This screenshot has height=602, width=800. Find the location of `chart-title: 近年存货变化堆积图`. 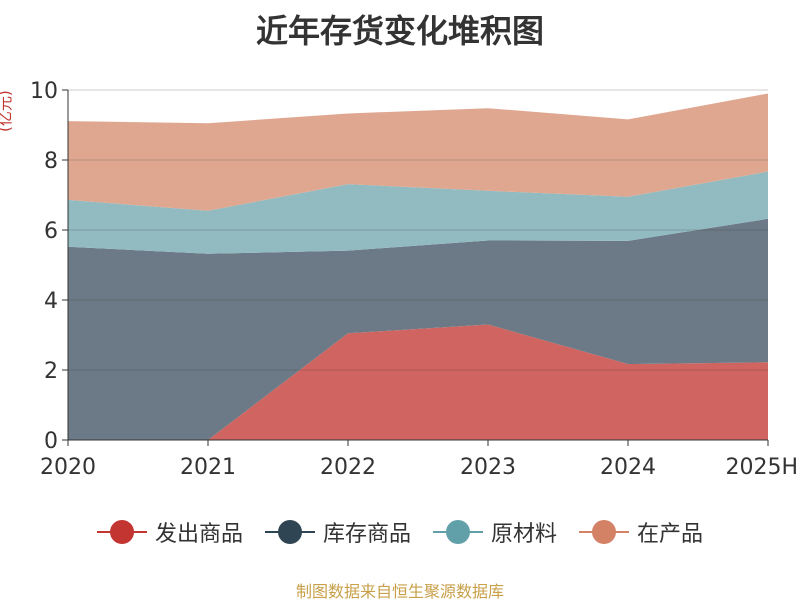

chart-title: 近年存货变化堆积图 is located at coordinates (399, 31).